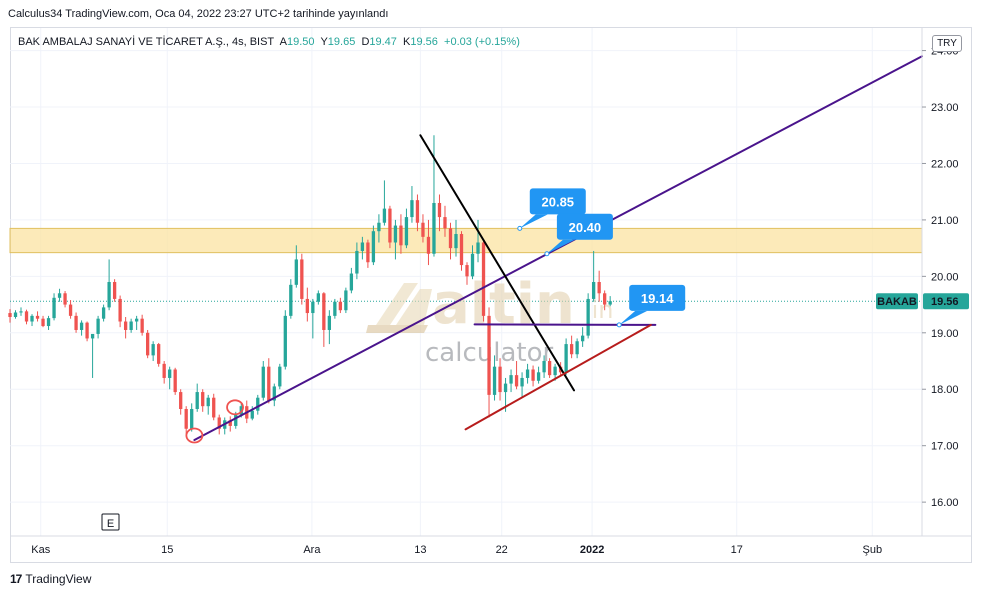 The width and height of the screenshot is (982, 598). Describe the element at coordinates (945, 164) in the screenshot. I see `y-tick-label: 22.00` at that location.